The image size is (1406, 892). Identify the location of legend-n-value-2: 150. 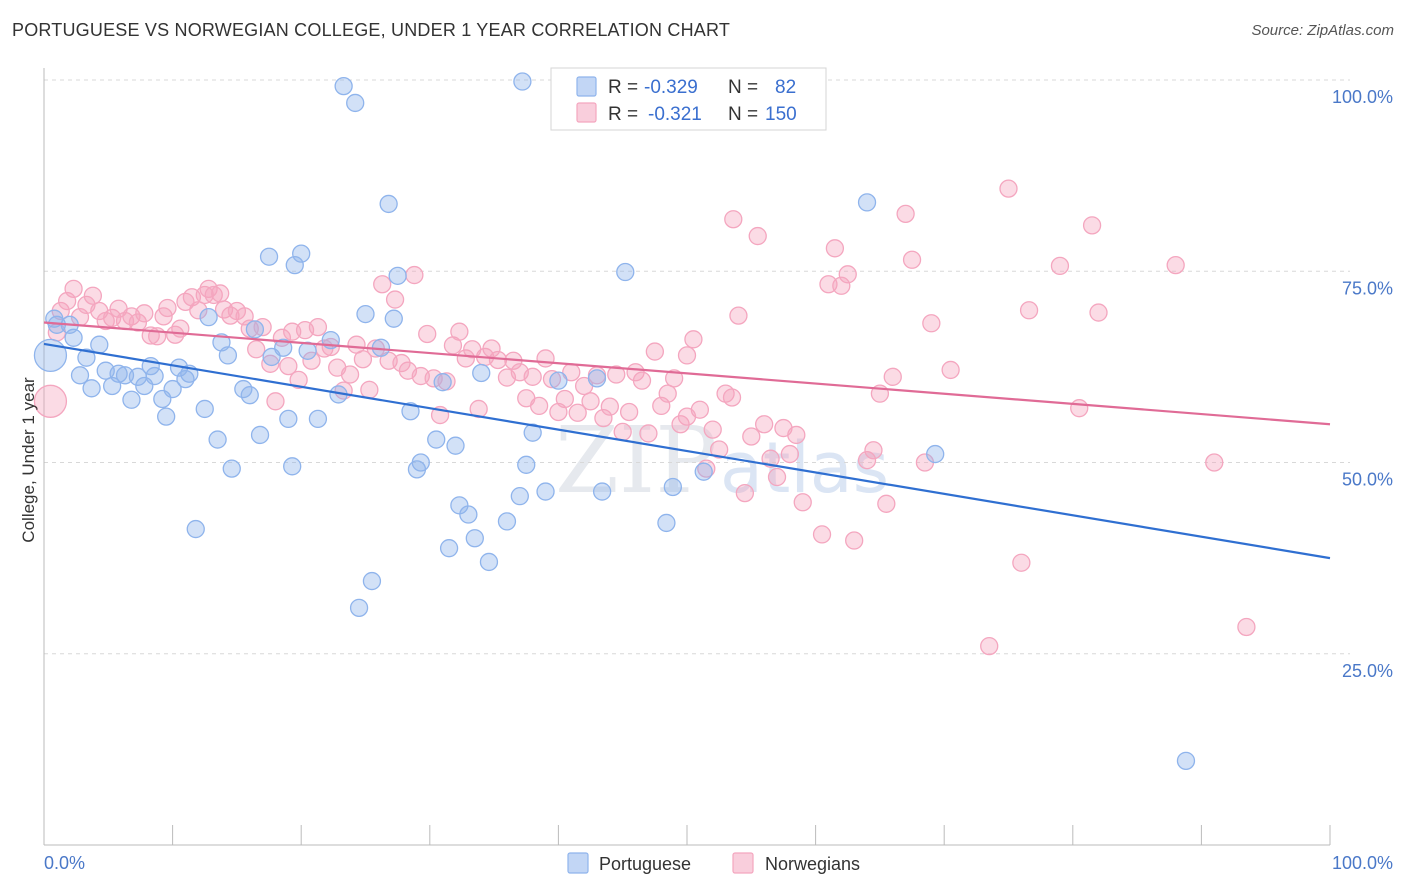
(781, 114).